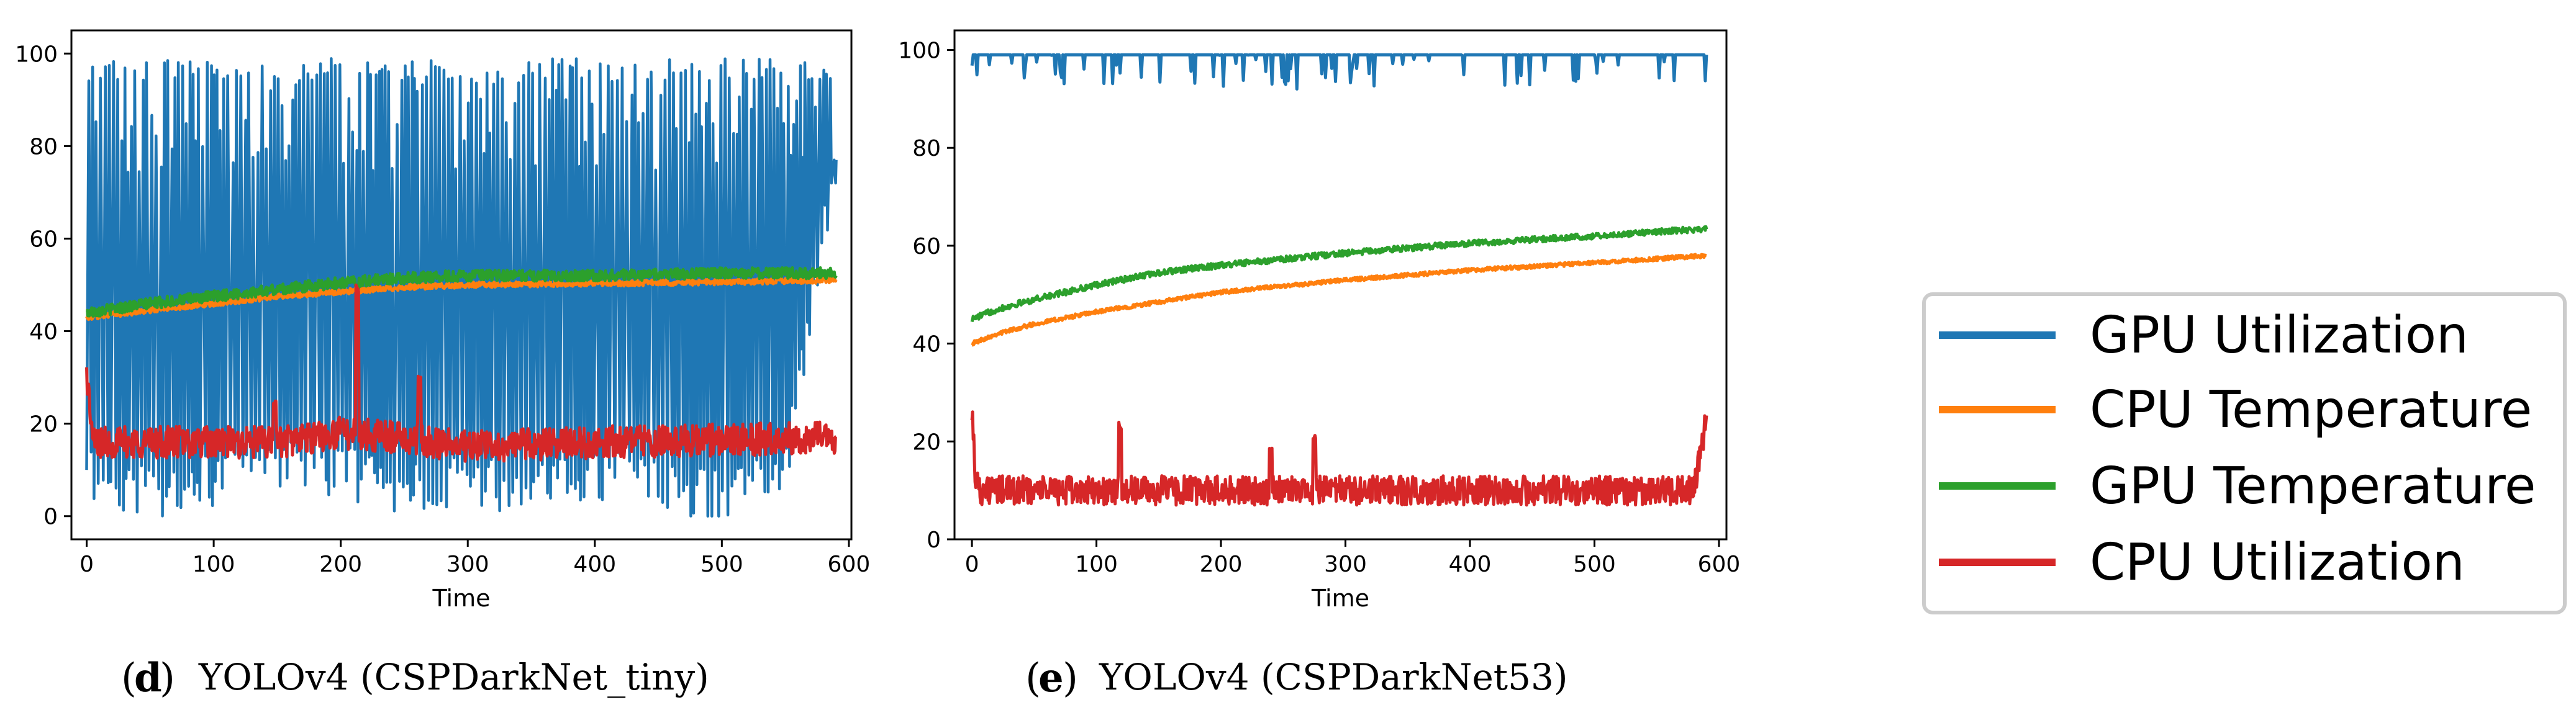 Image resolution: width=2576 pixels, height=710 pixels. I want to click on legend-label-cpu-temperature: CPU Temperature, so click(2311, 409).